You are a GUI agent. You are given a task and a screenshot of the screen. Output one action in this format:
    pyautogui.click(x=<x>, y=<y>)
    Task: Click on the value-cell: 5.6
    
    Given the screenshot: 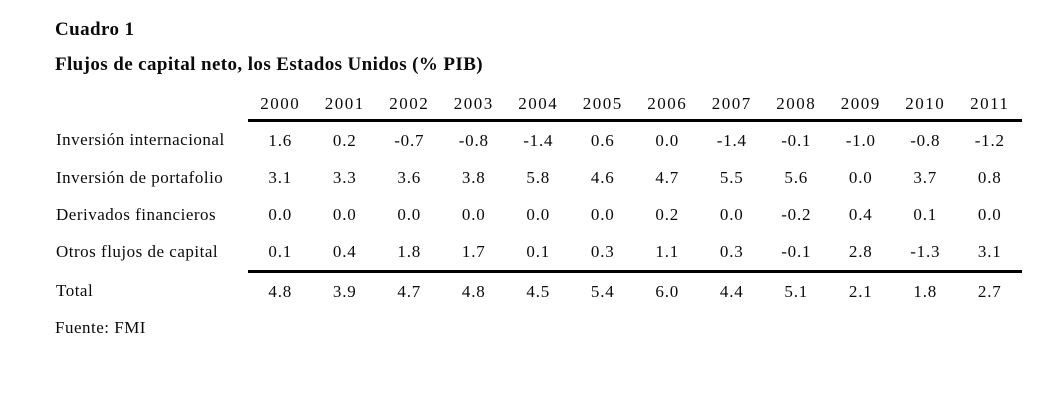 What is the action you would take?
    pyautogui.click(x=796, y=177)
    